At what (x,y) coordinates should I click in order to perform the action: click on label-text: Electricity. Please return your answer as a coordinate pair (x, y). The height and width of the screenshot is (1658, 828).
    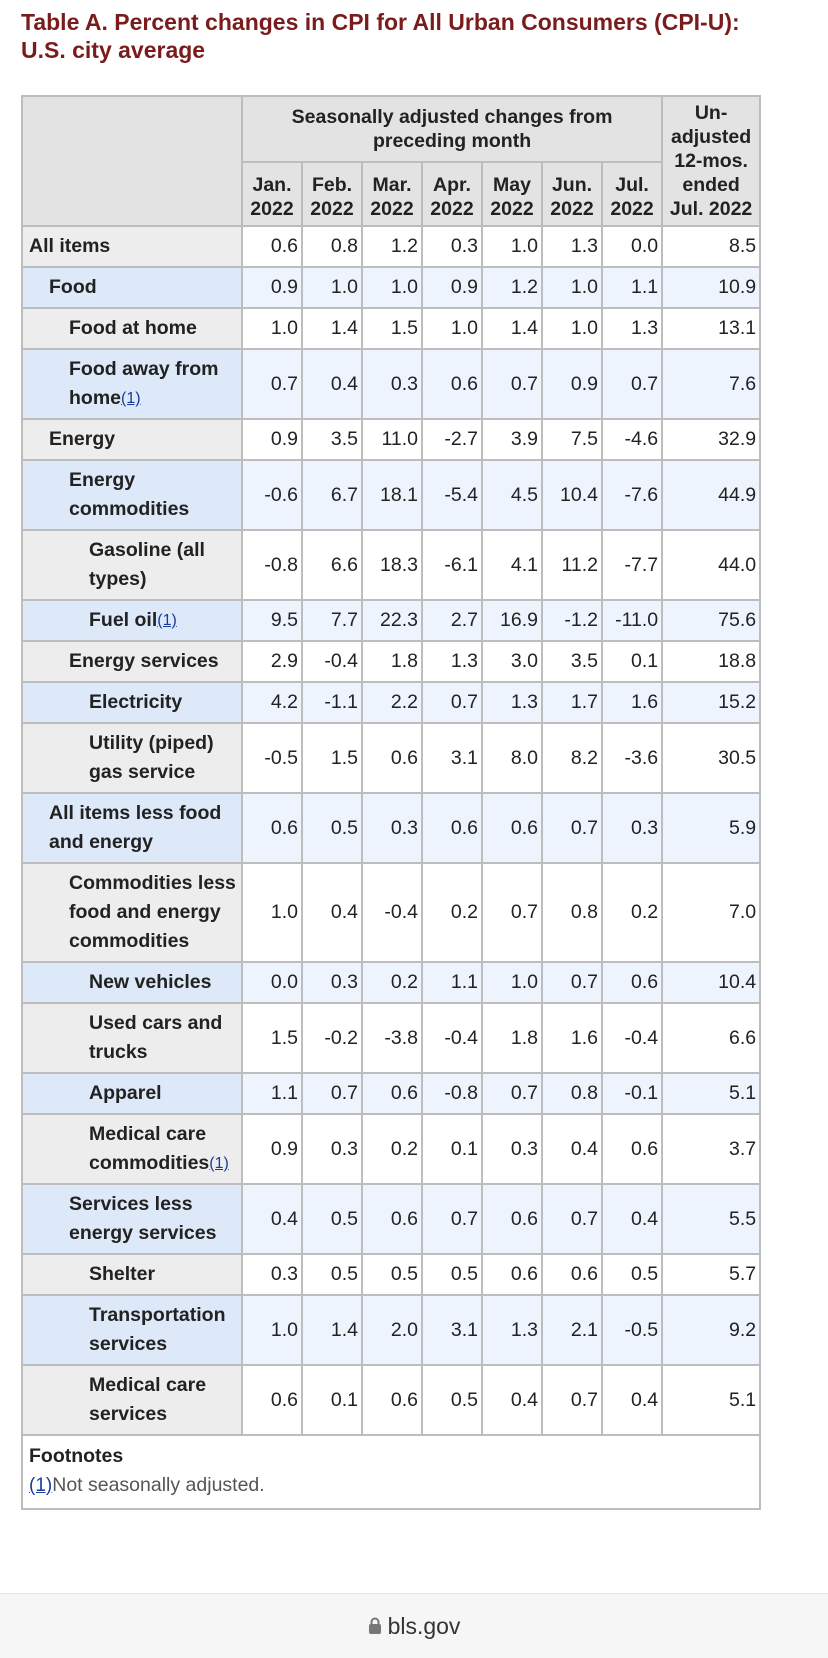
    Looking at the image, I should click on (136, 702).